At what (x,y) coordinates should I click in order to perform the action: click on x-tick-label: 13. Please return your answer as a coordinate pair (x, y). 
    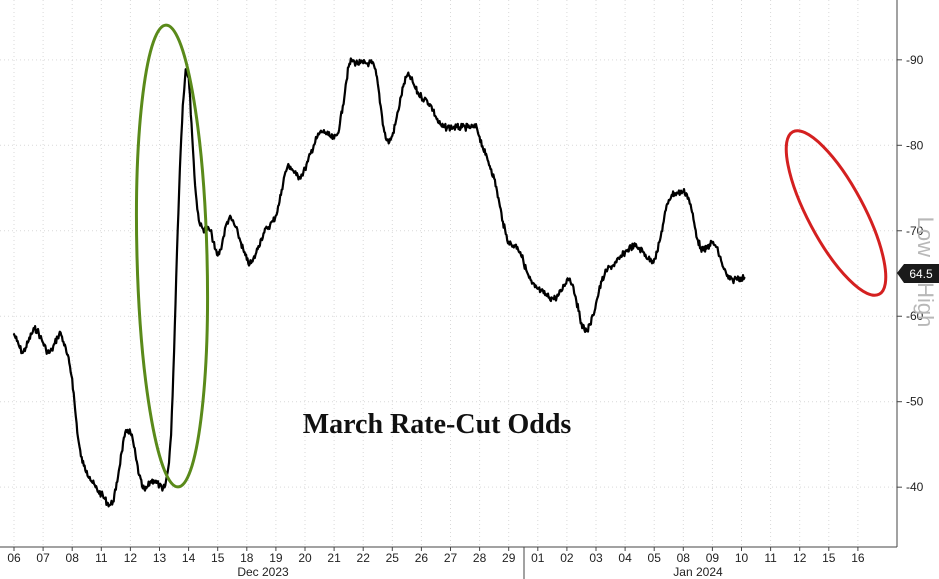
    Looking at the image, I should click on (160, 558).